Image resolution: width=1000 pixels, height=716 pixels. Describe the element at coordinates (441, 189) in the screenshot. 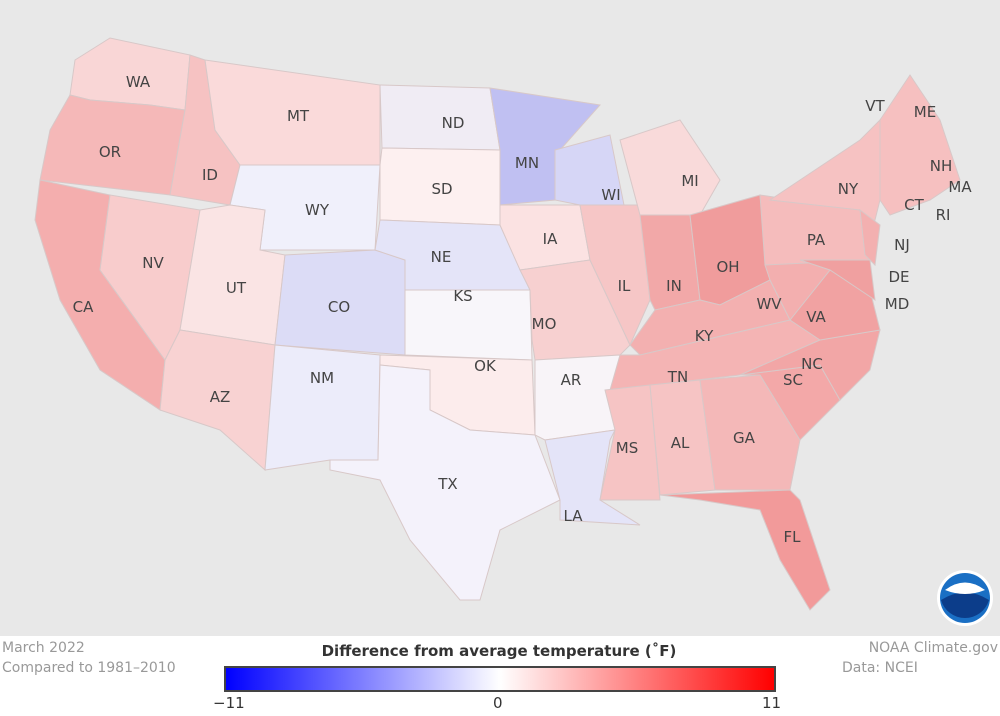

I see `state-label-sd: SD` at that location.